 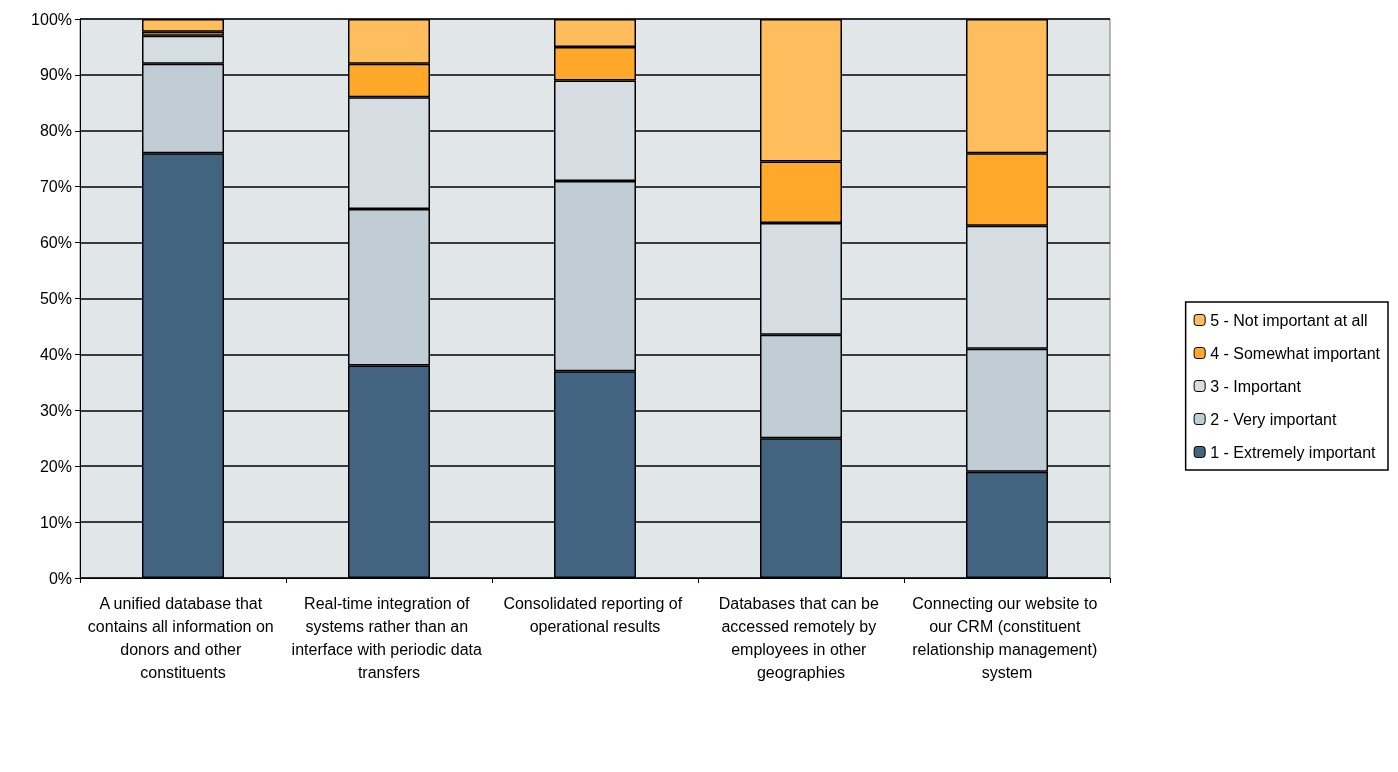 I want to click on y-tick-label: 70%, so click(x=55, y=187).